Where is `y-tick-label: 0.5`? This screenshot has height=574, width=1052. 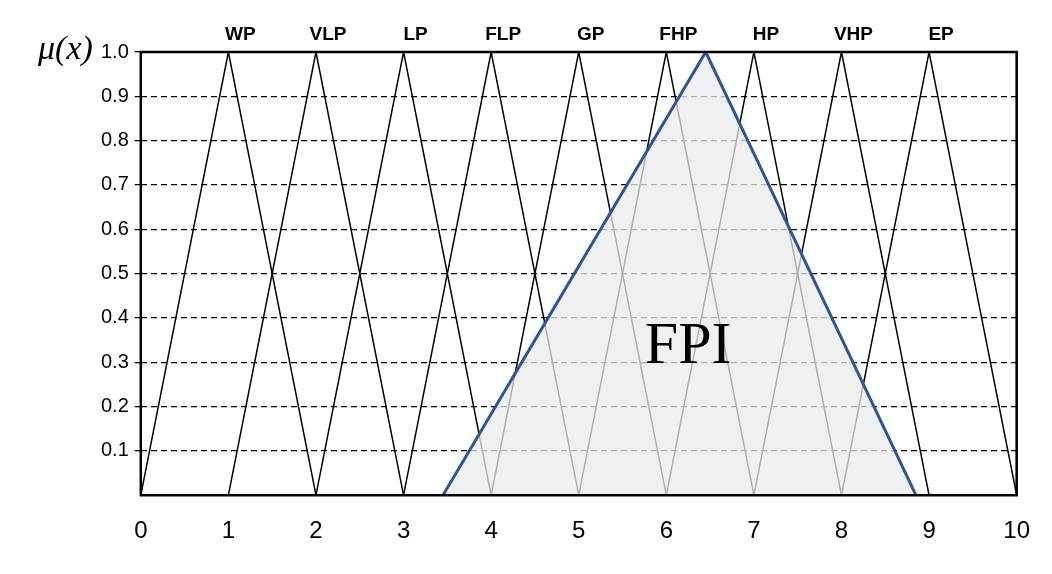
y-tick-label: 0.5 is located at coordinates (114, 272).